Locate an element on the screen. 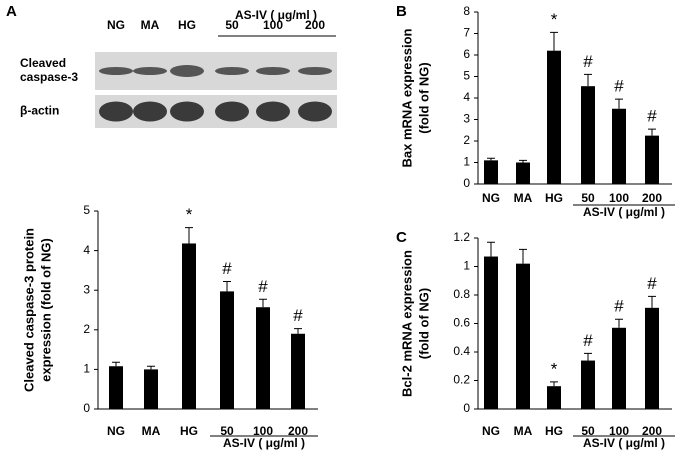  x-tick-label: MA is located at coordinates (523, 198).